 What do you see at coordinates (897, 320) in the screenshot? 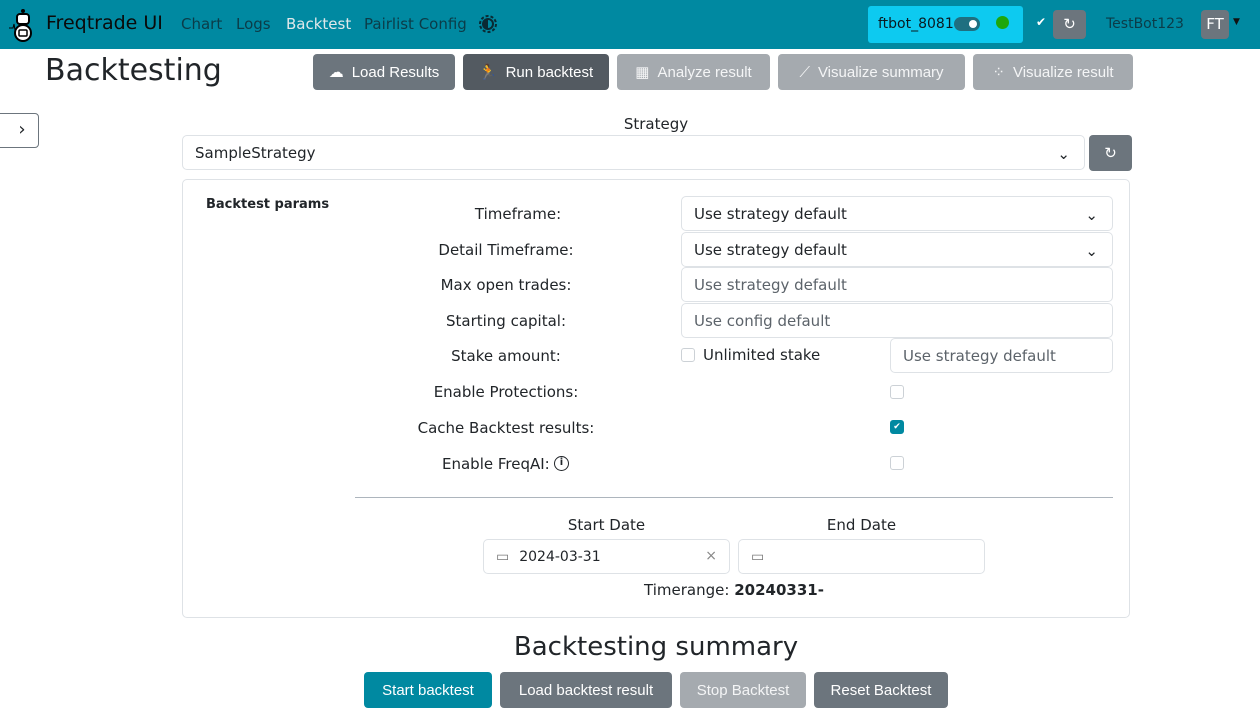
I see `starting-capital-input: Use config default` at bounding box center [897, 320].